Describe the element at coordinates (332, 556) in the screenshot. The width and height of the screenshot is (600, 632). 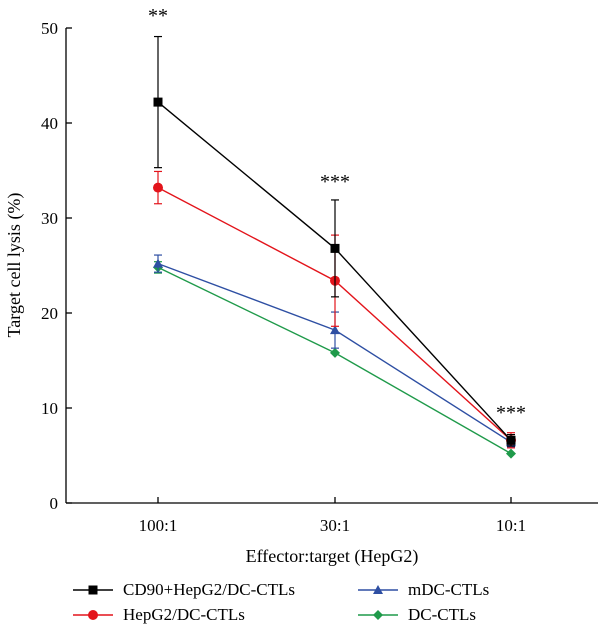
I see `x-axis-title: Effector:target (HepG2)` at that location.